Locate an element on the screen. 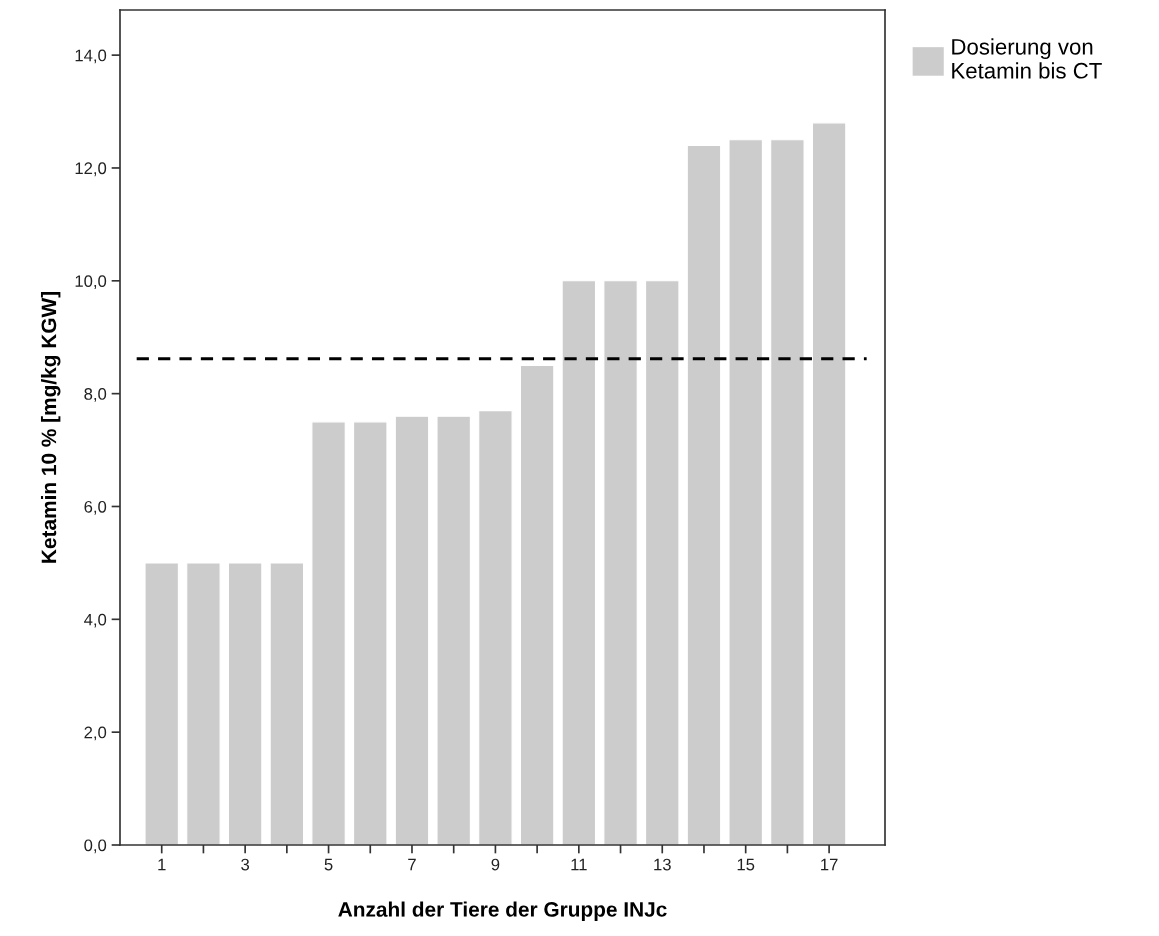 This screenshot has width=1159, height=936. y-tick-label: 10,0 is located at coordinates (91, 282).